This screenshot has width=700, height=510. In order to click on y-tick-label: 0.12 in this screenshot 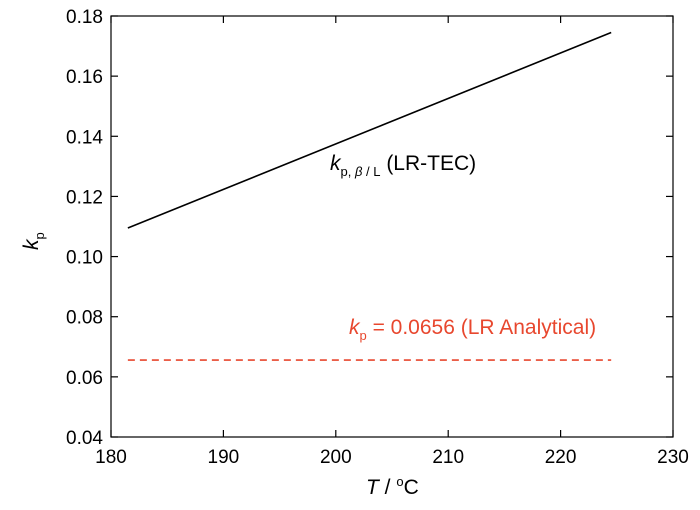, I will do `click(84, 197)`.